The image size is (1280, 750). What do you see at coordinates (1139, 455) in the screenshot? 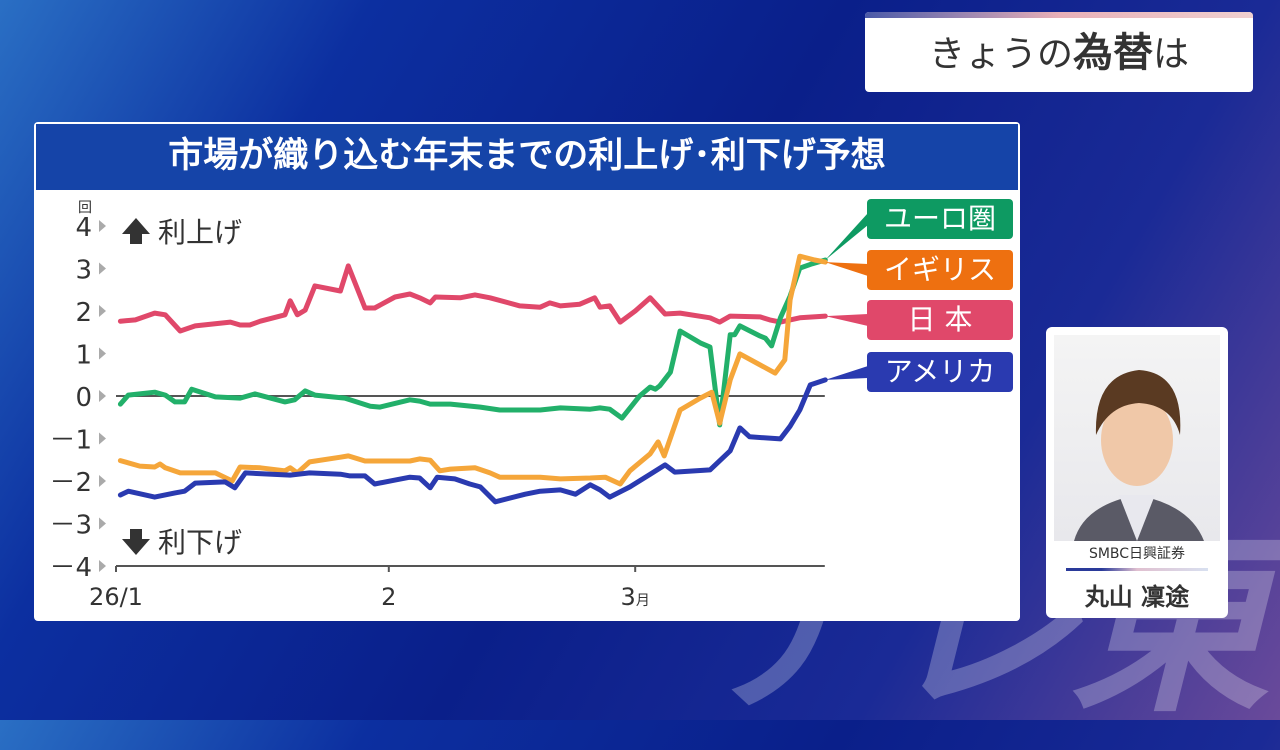
I see `person-silhouette-icon` at bounding box center [1139, 455].